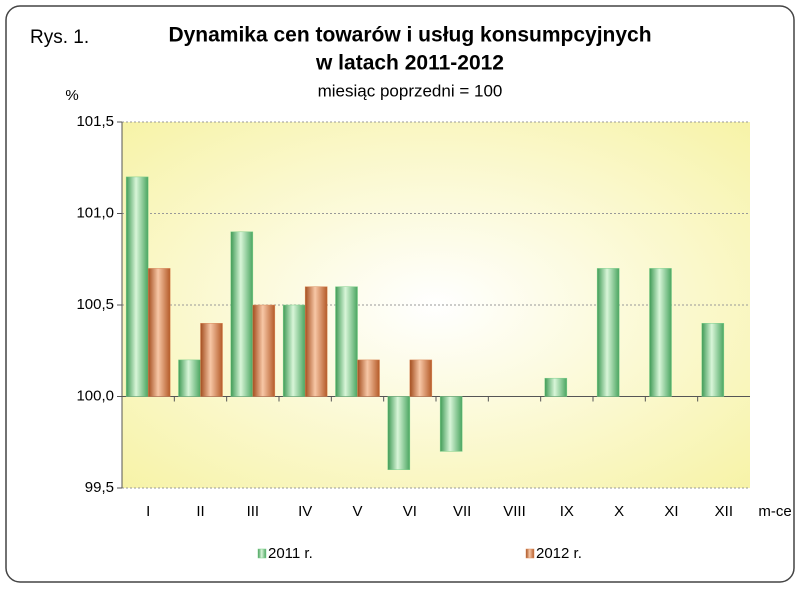 This screenshot has height=593, width=800. I want to click on x-tick-label: VIII, so click(514, 511).